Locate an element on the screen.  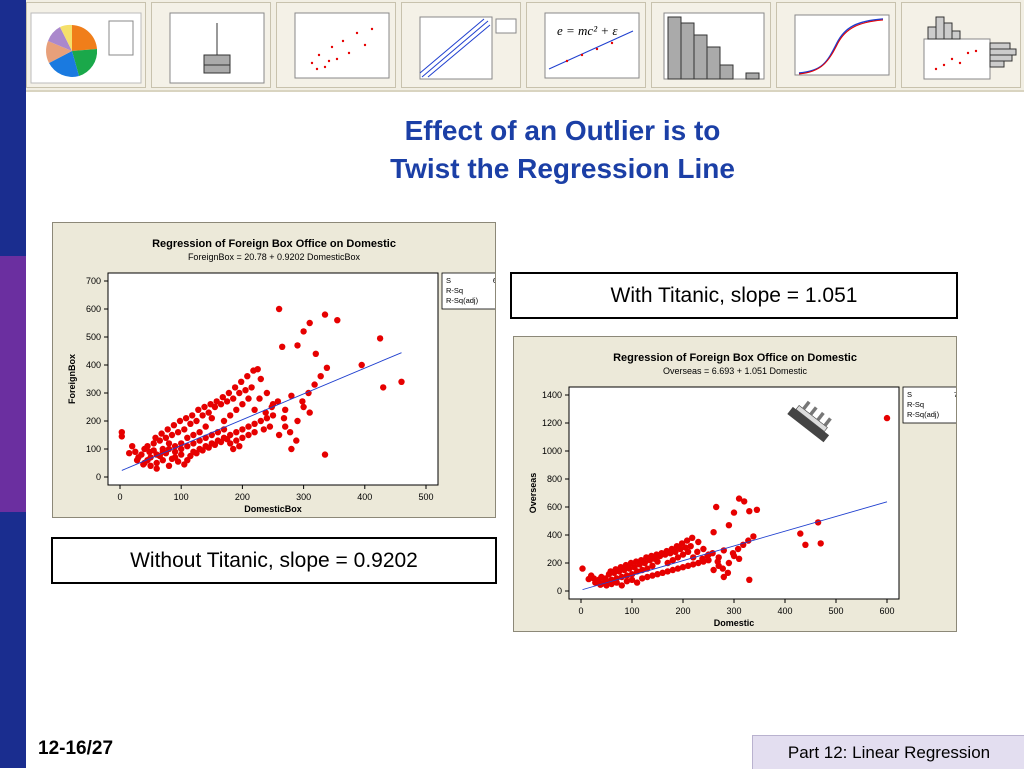
sidebar-band-blue-bottom is located at coordinates (13, 640).